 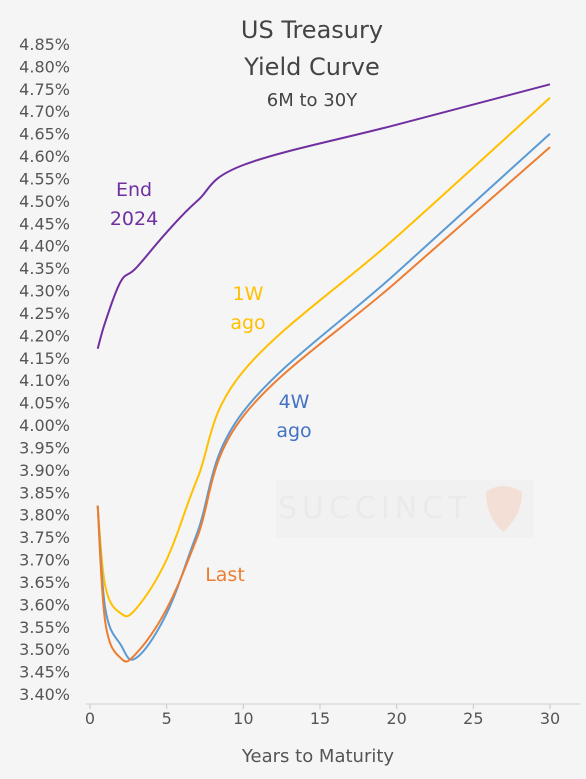 I want to click on series-label-1w-ago-line-2: ago, so click(x=247, y=323).